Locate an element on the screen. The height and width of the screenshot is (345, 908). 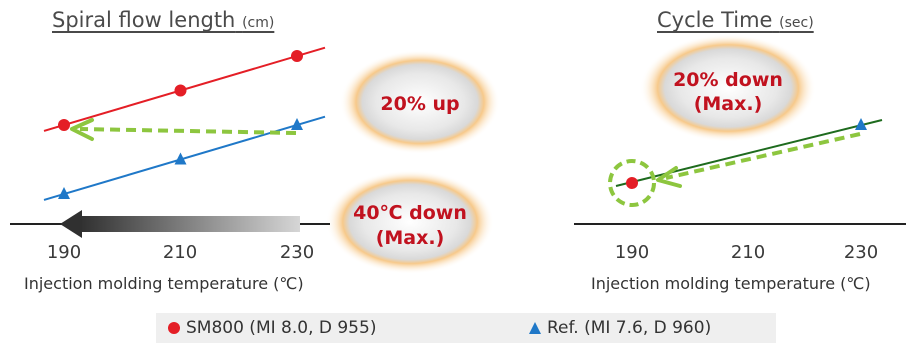
legend-item-sm800: SM800 (MI 8.0, D 955) is located at coordinates (272, 328).